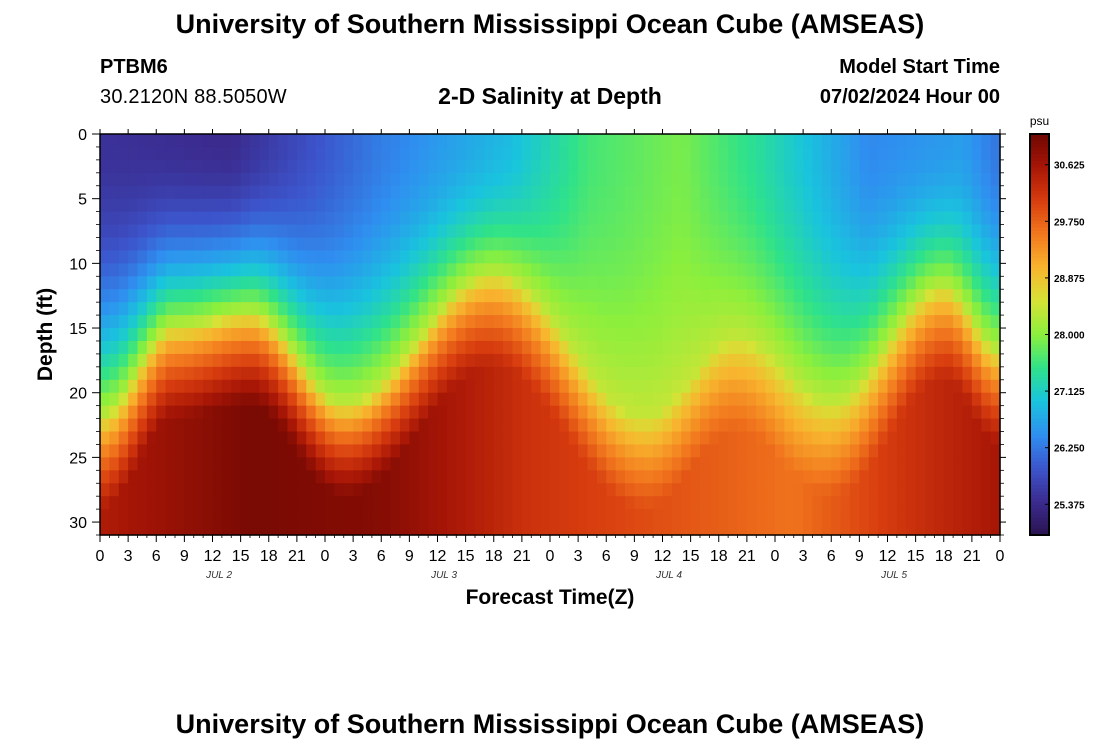 The image size is (1100, 750). I want to click on x-tick-label: 18, so click(269, 556).